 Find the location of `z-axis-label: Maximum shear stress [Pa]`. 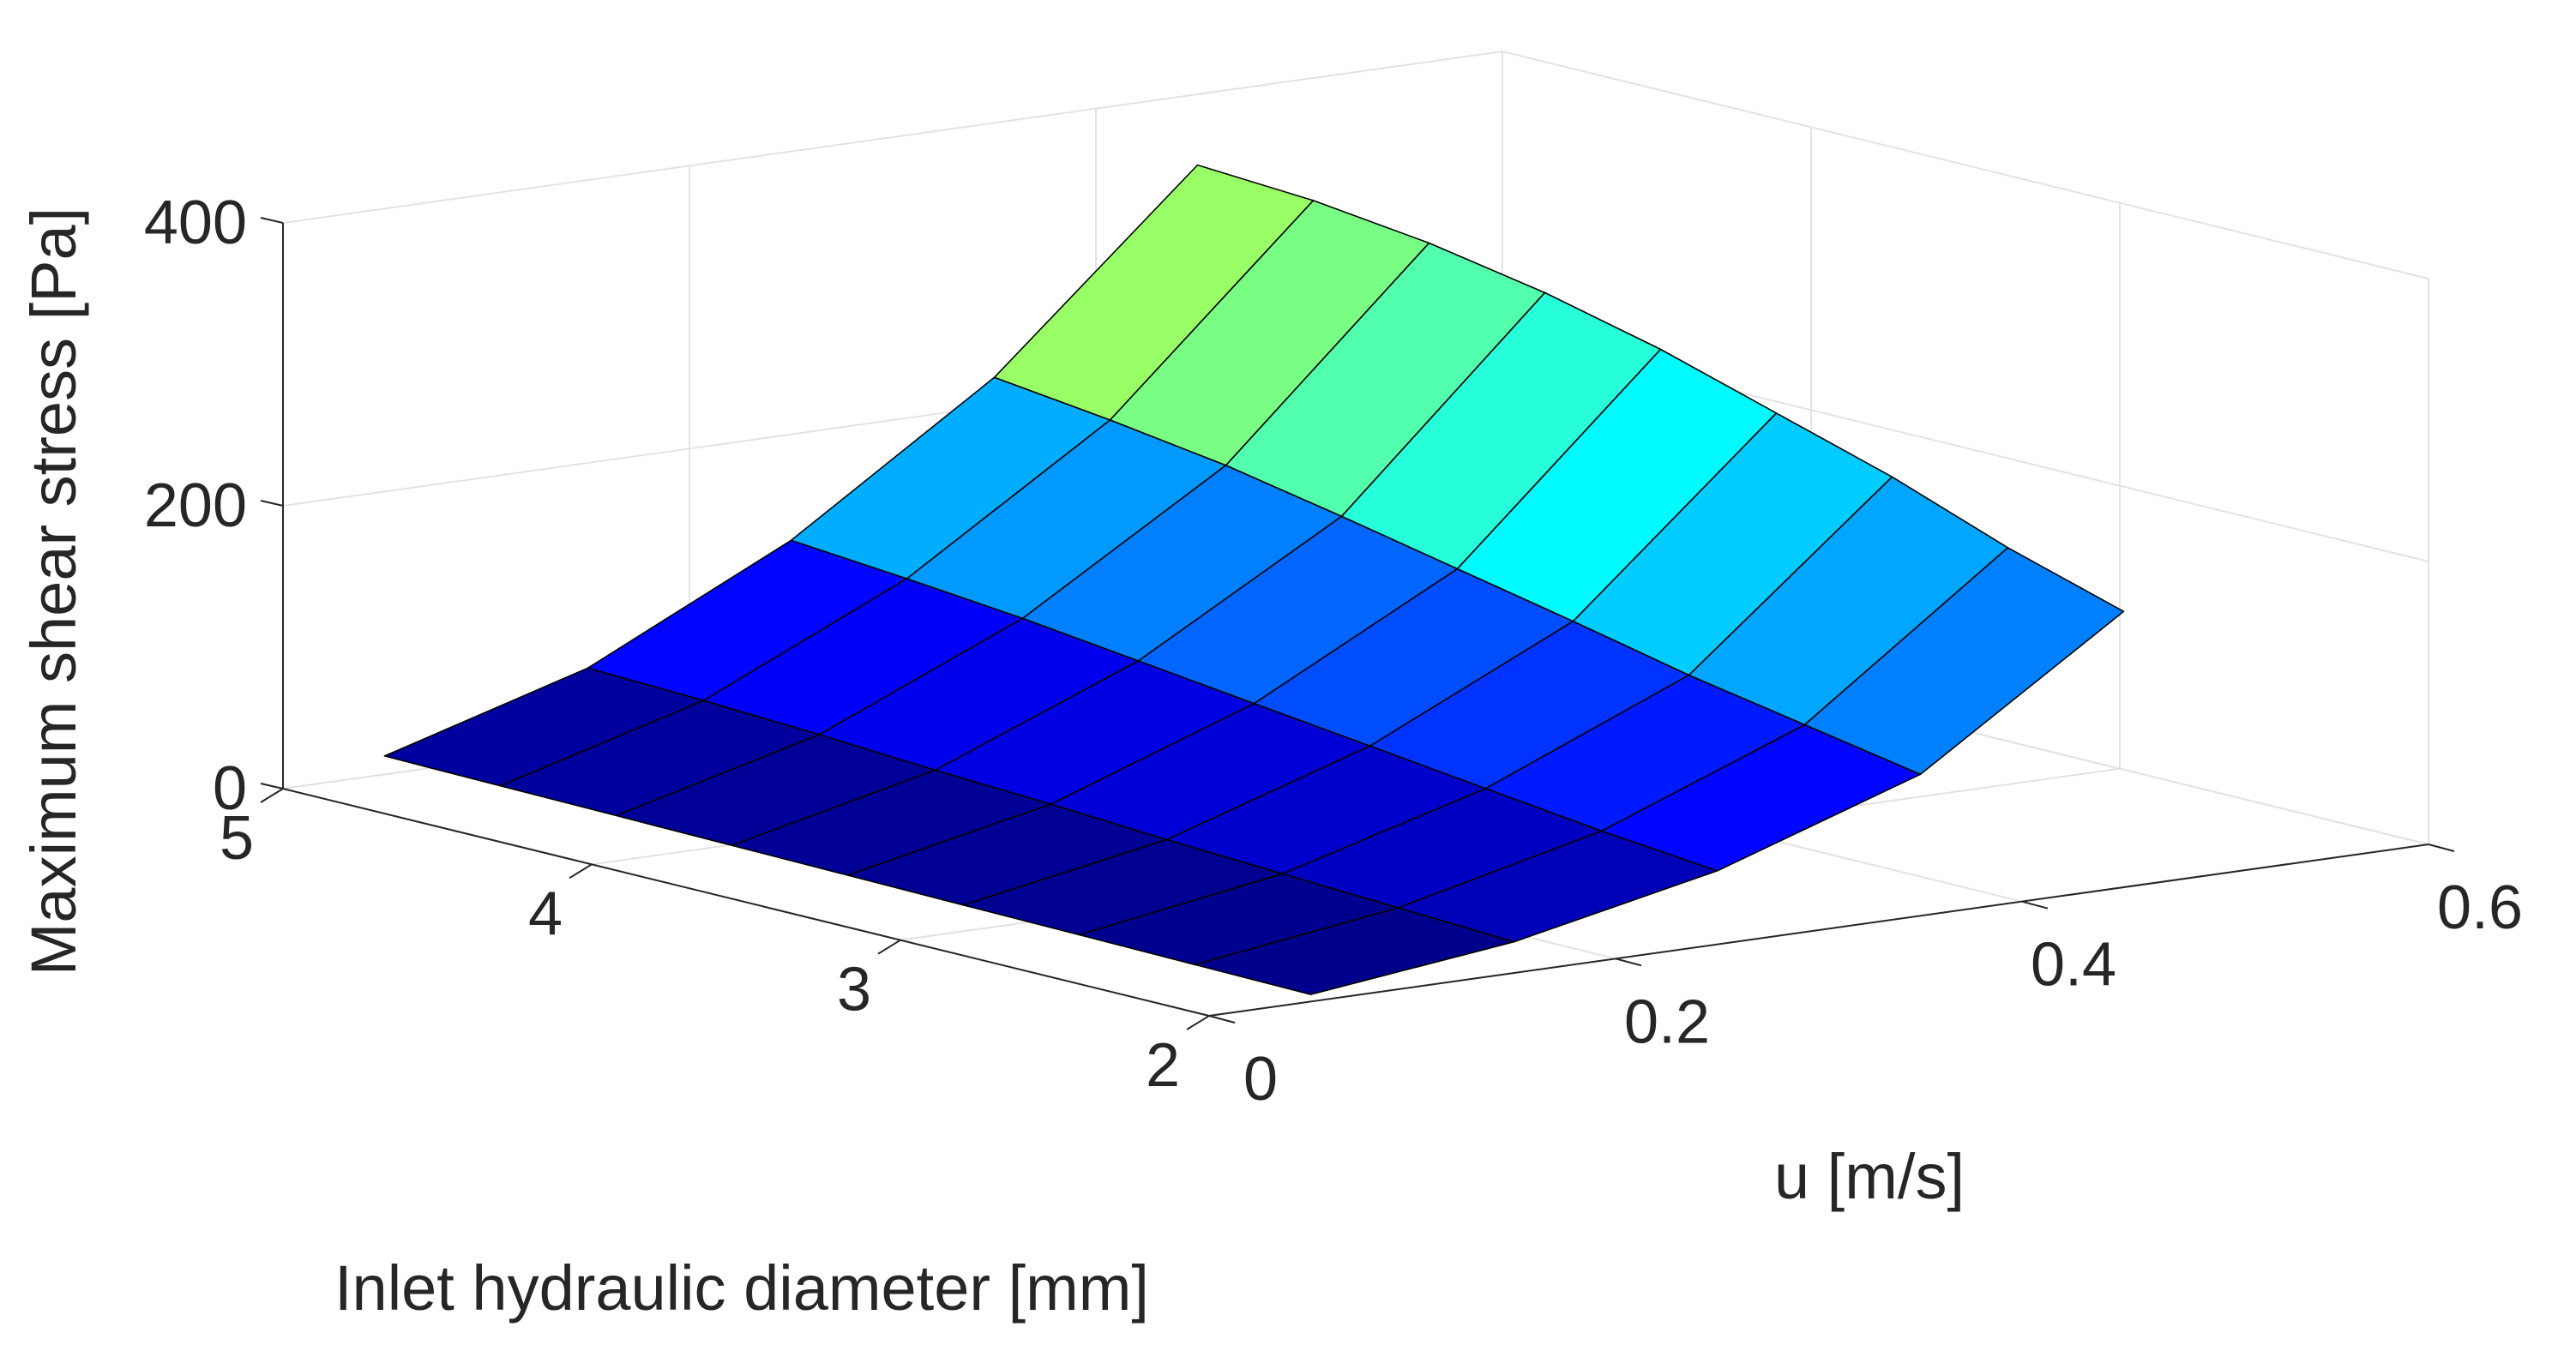

z-axis-label: Maximum shear stress [Pa] is located at coordinates (53, 591).